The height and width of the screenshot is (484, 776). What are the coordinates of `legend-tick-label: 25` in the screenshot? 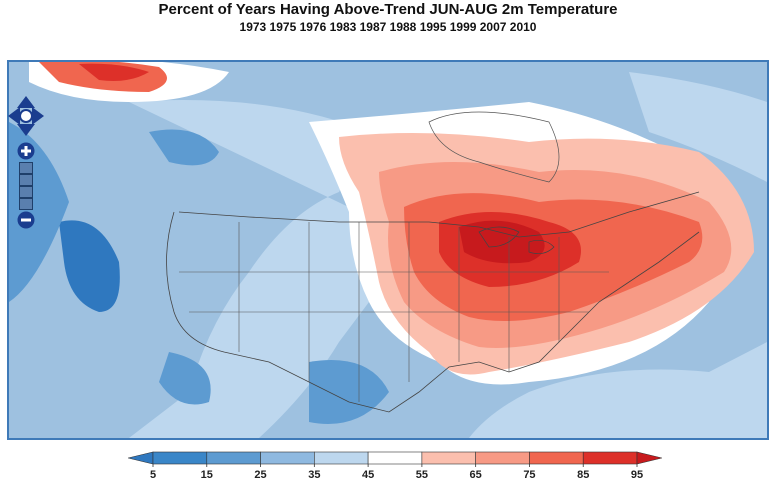 It's located at (260, 475).